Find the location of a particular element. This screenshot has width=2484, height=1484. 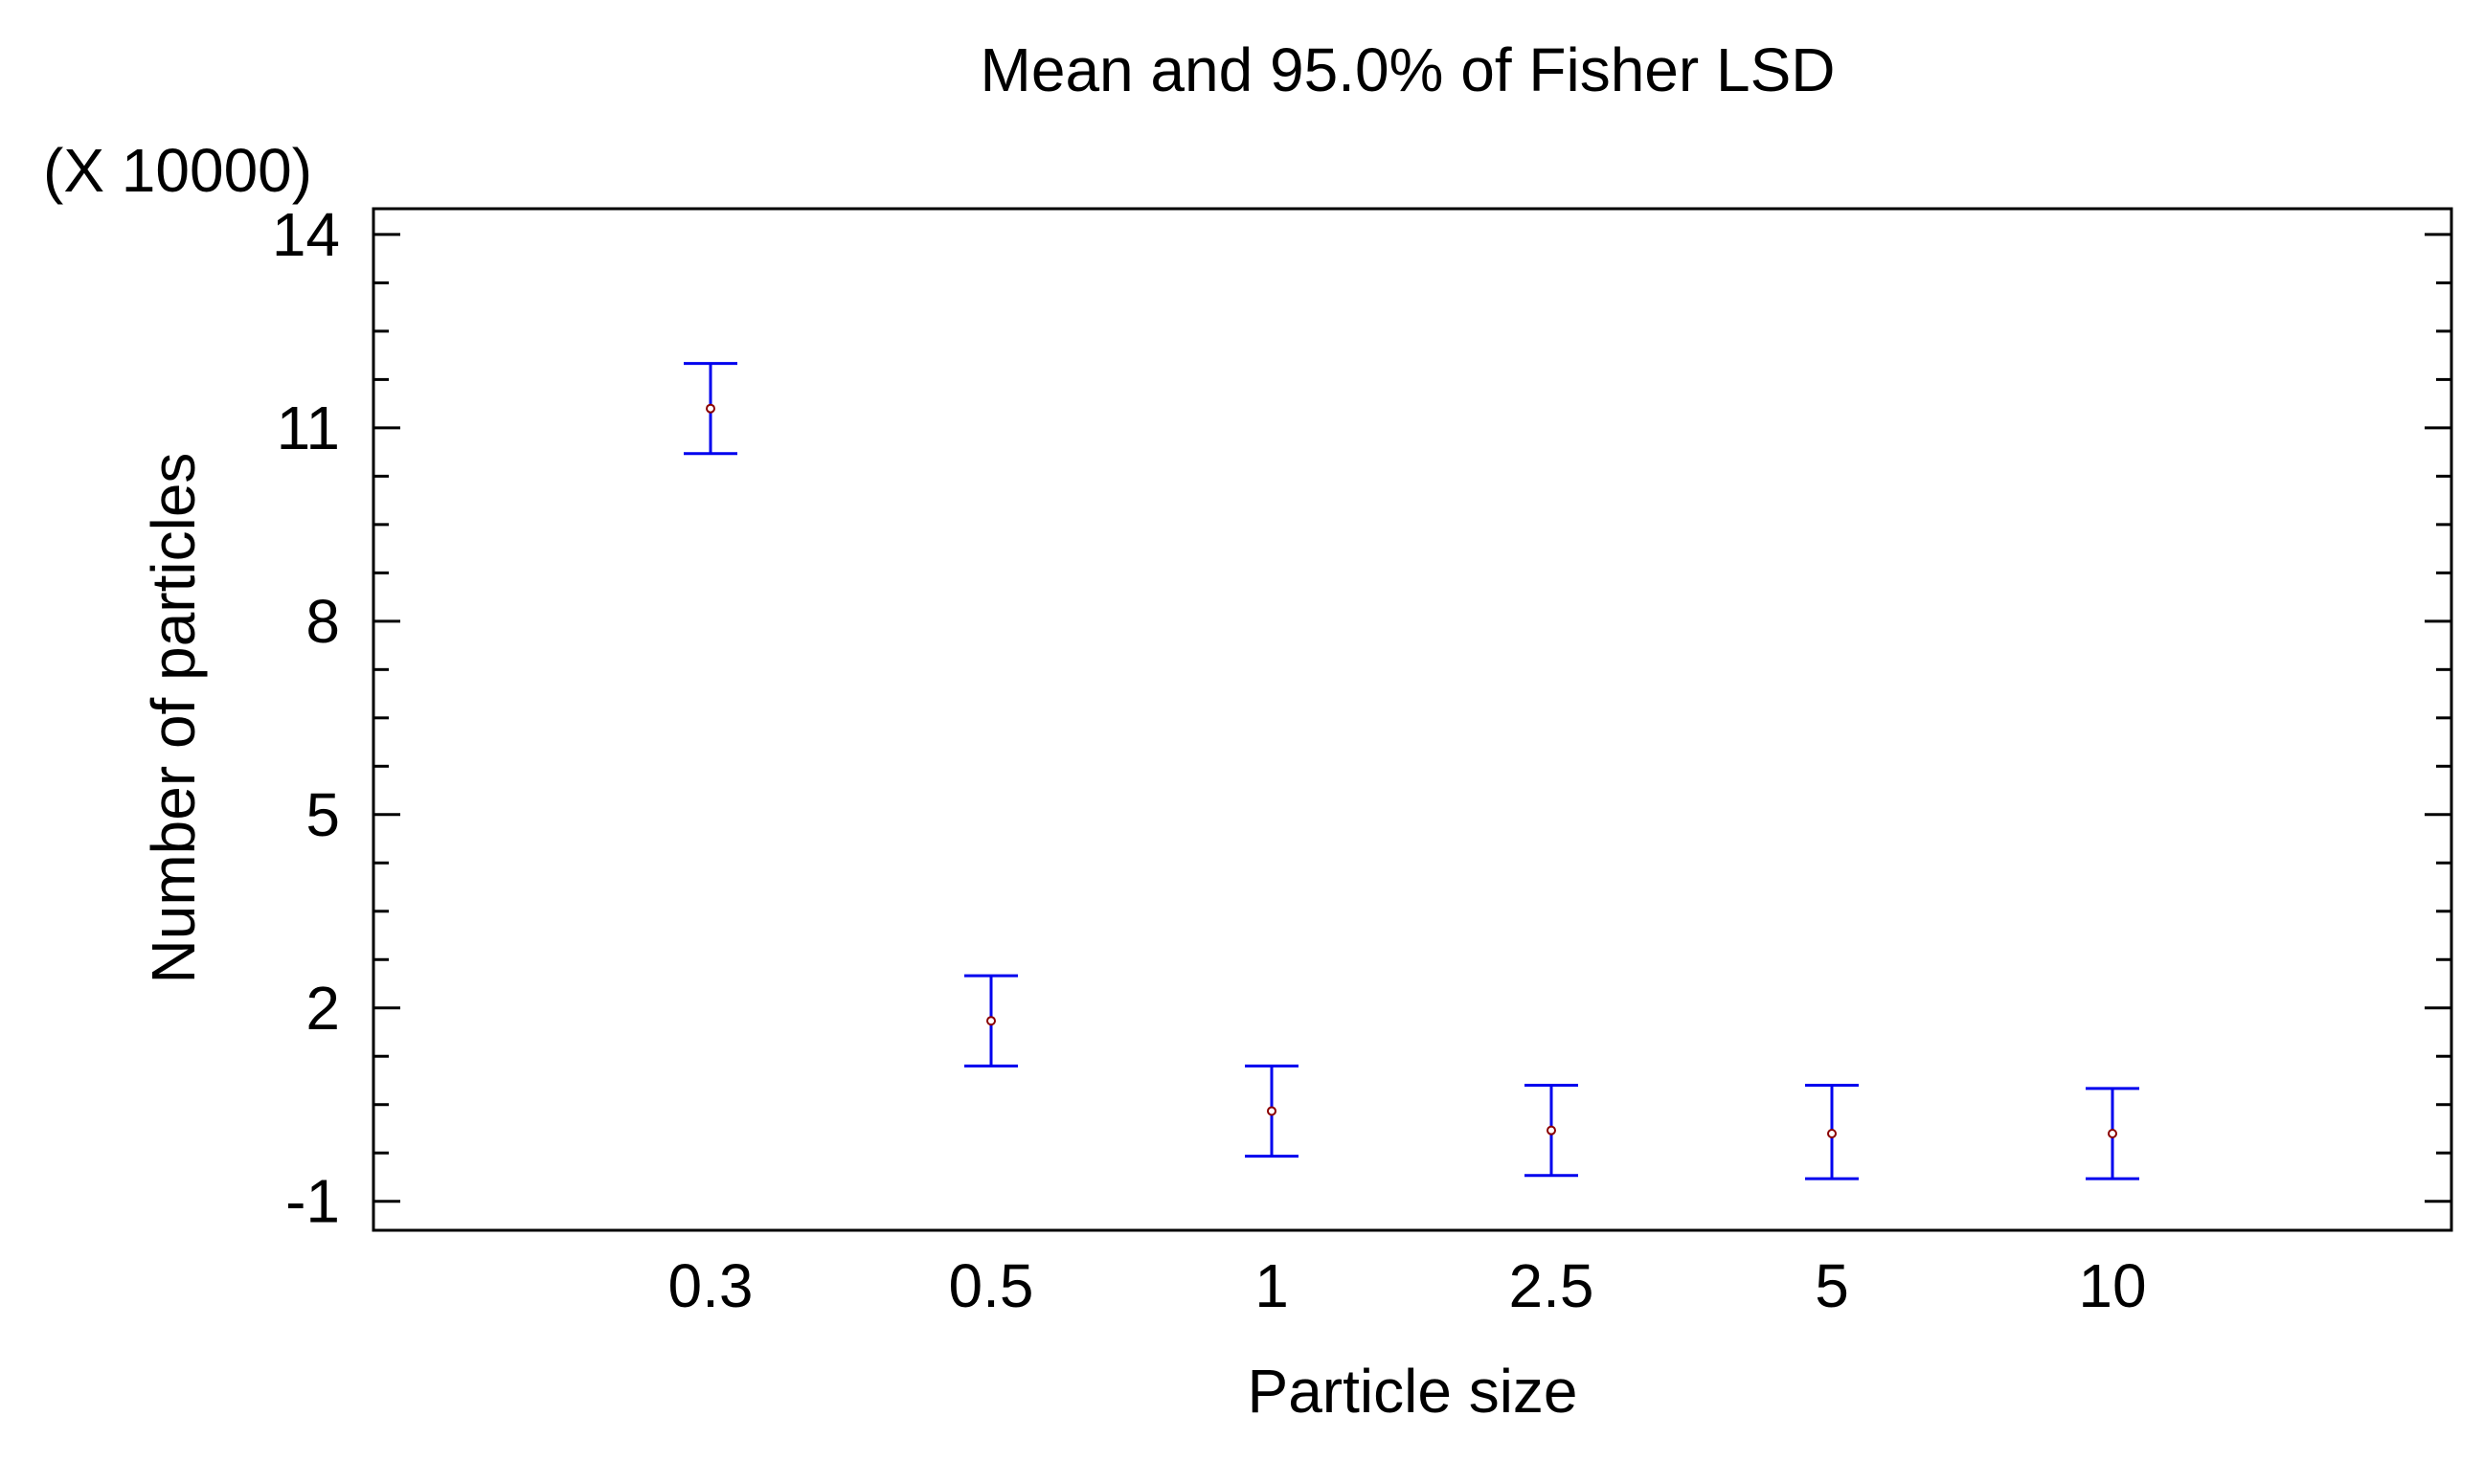

x-axis-label: Particle size is located at coordinates (1413, 1391).